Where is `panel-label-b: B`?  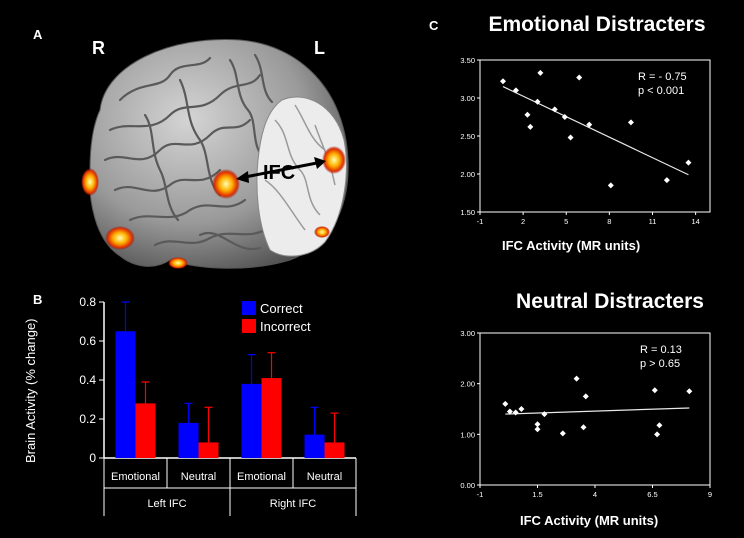
panel-label-b: B is located at coordinates (38, 299).